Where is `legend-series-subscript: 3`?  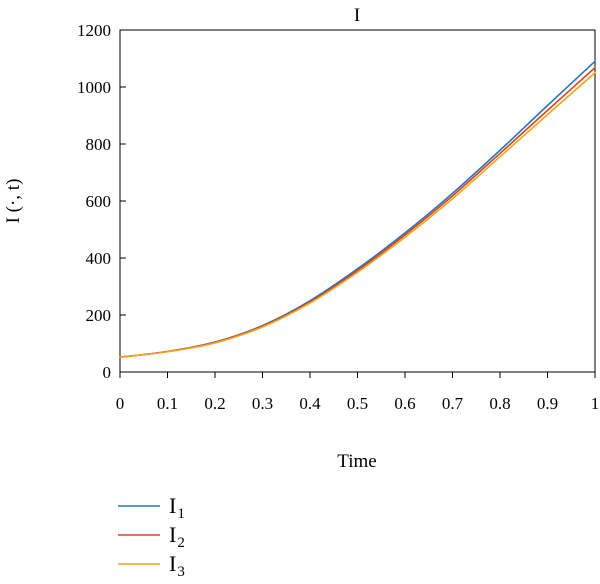
legend-series-subscript: 3 is located at coordinates (181, 572).